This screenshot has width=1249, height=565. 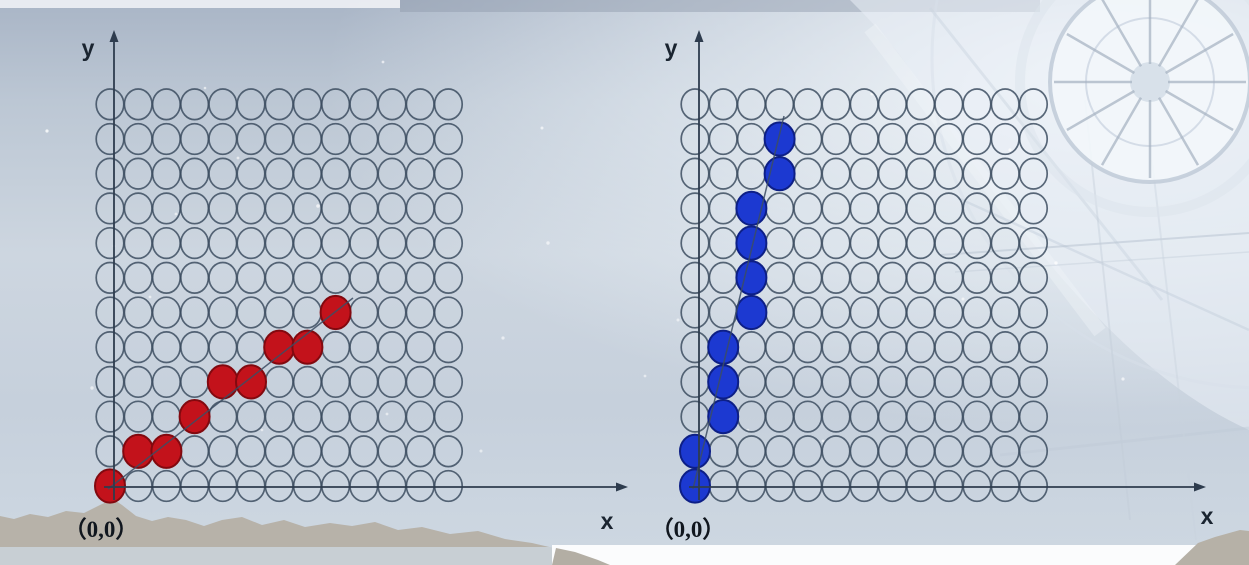 What do you see at coordinates (88, 48) in the screenshot?
I see `y-axis-label-left: y` at bounding box center [88, 48].